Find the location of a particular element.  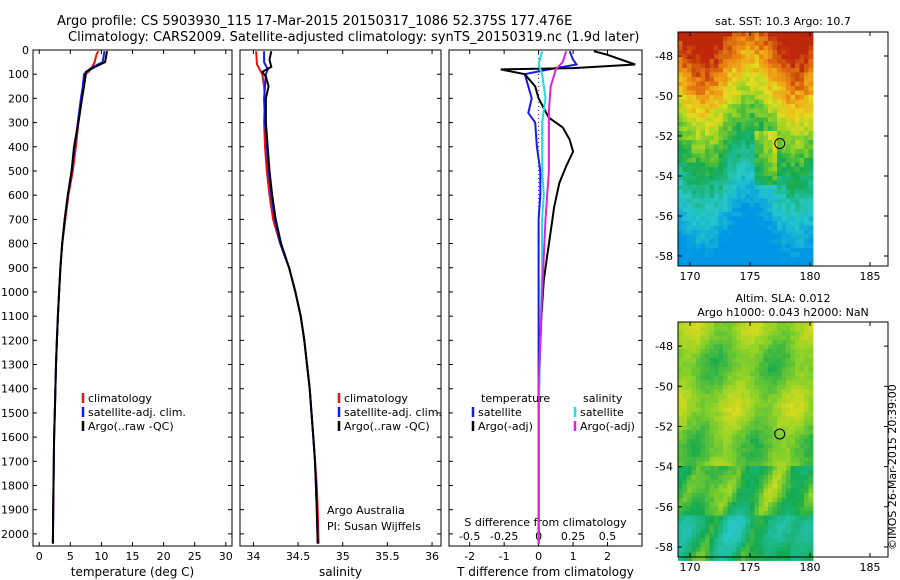

salinity-xtick-label: 34.5 is located at coordinates (298, 556).